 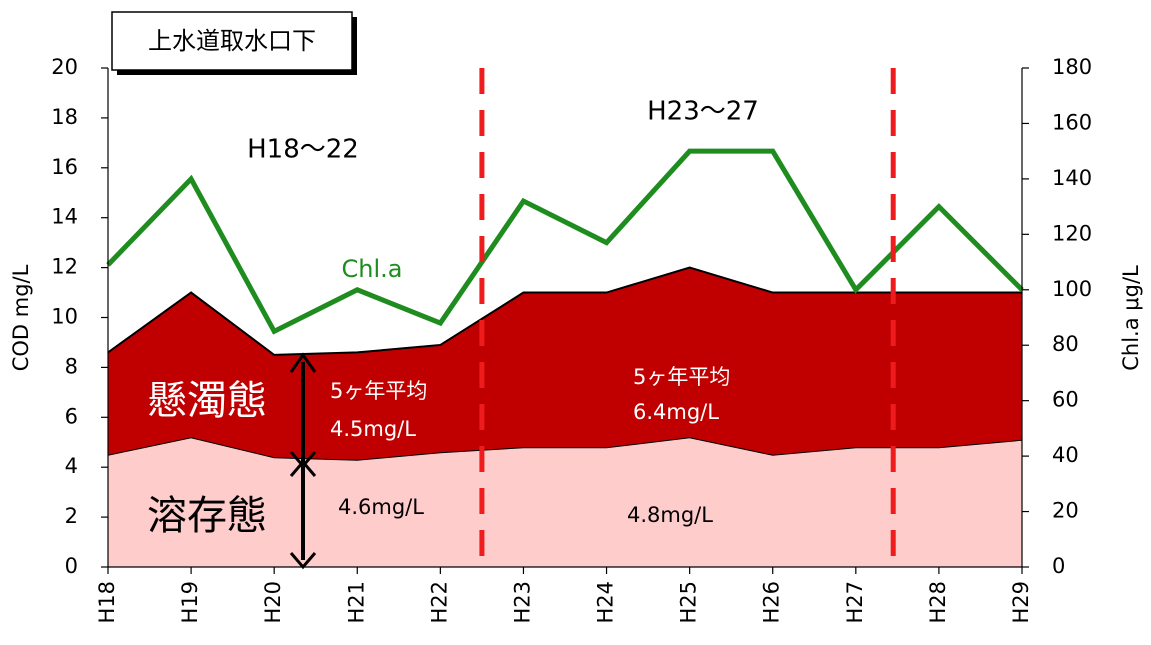 I want to click on x-tick-label: H24, so click(x=606, y=602).